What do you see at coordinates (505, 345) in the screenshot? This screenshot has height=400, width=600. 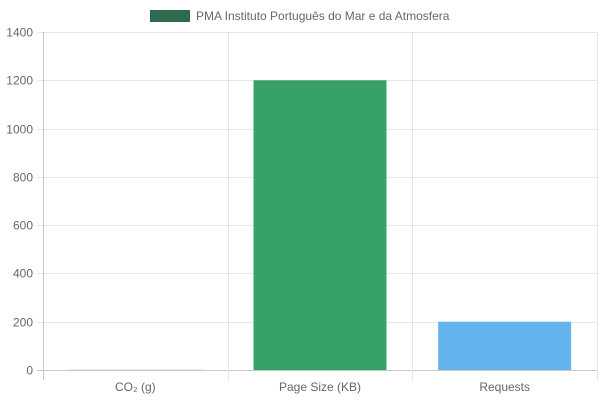 I see `bar` at bounding box center [505, 345].